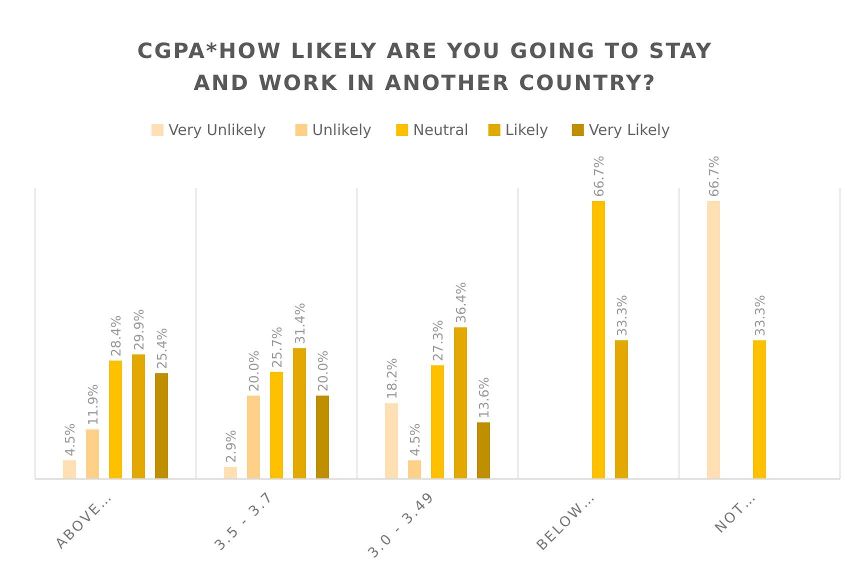 This screenshot has height=575, width=850. Describe the element at coordinates (439, 341) in the screenshot. I see `data-label: 27.3%` at that location.